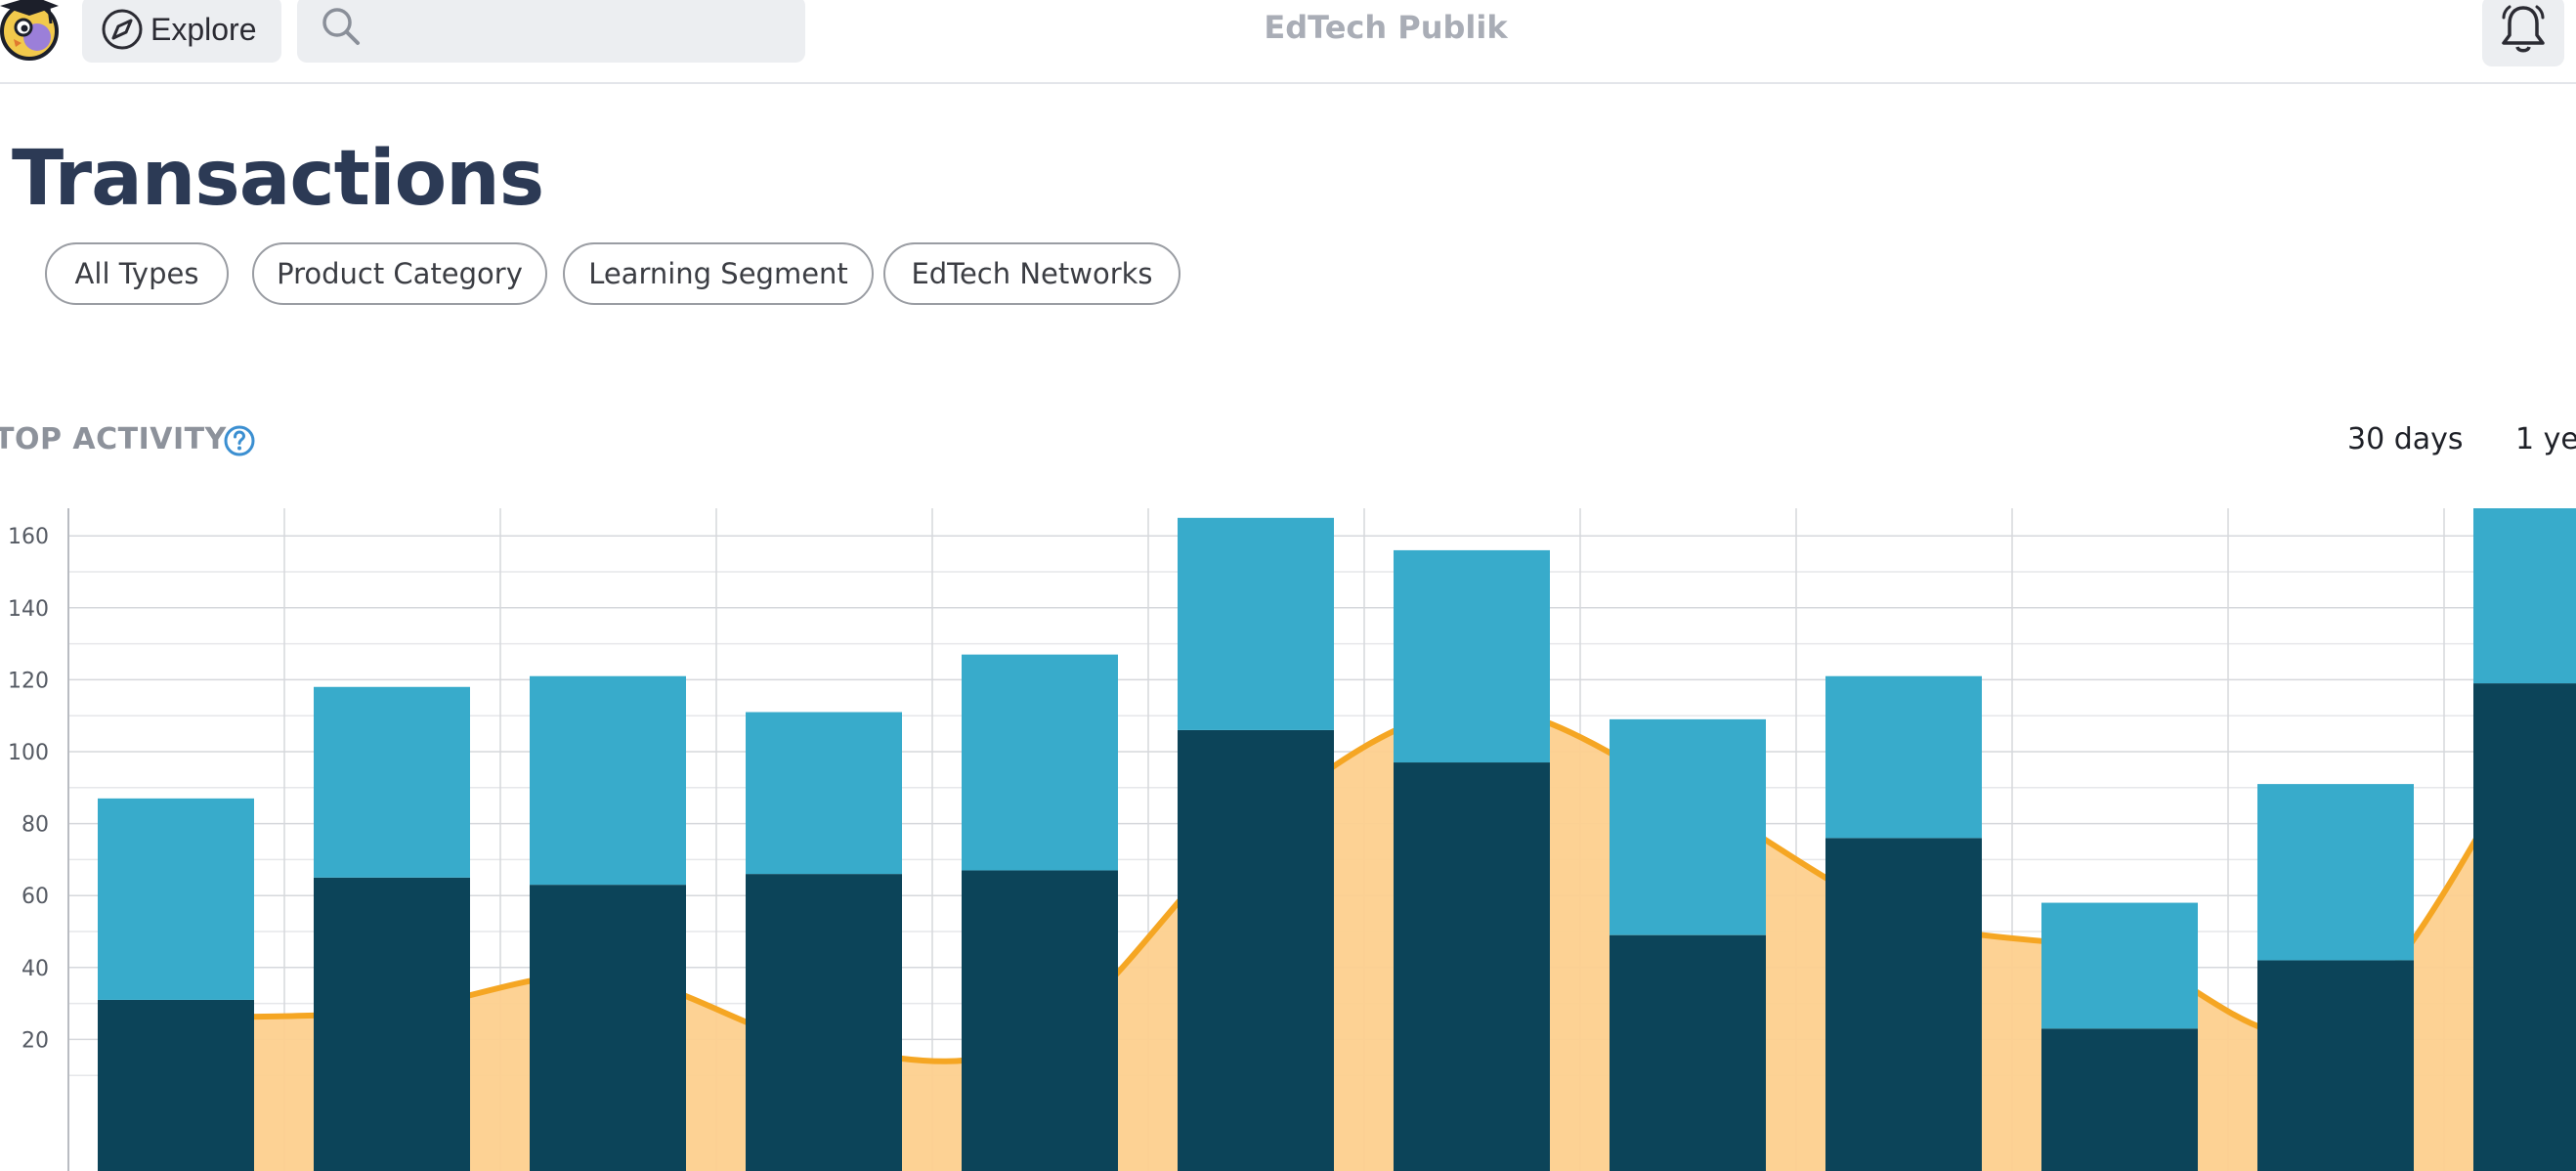 The image size is (2576, 1171). Describe the element at coordinates (587, 28) in the screenshot. I see `search-input` at that location.